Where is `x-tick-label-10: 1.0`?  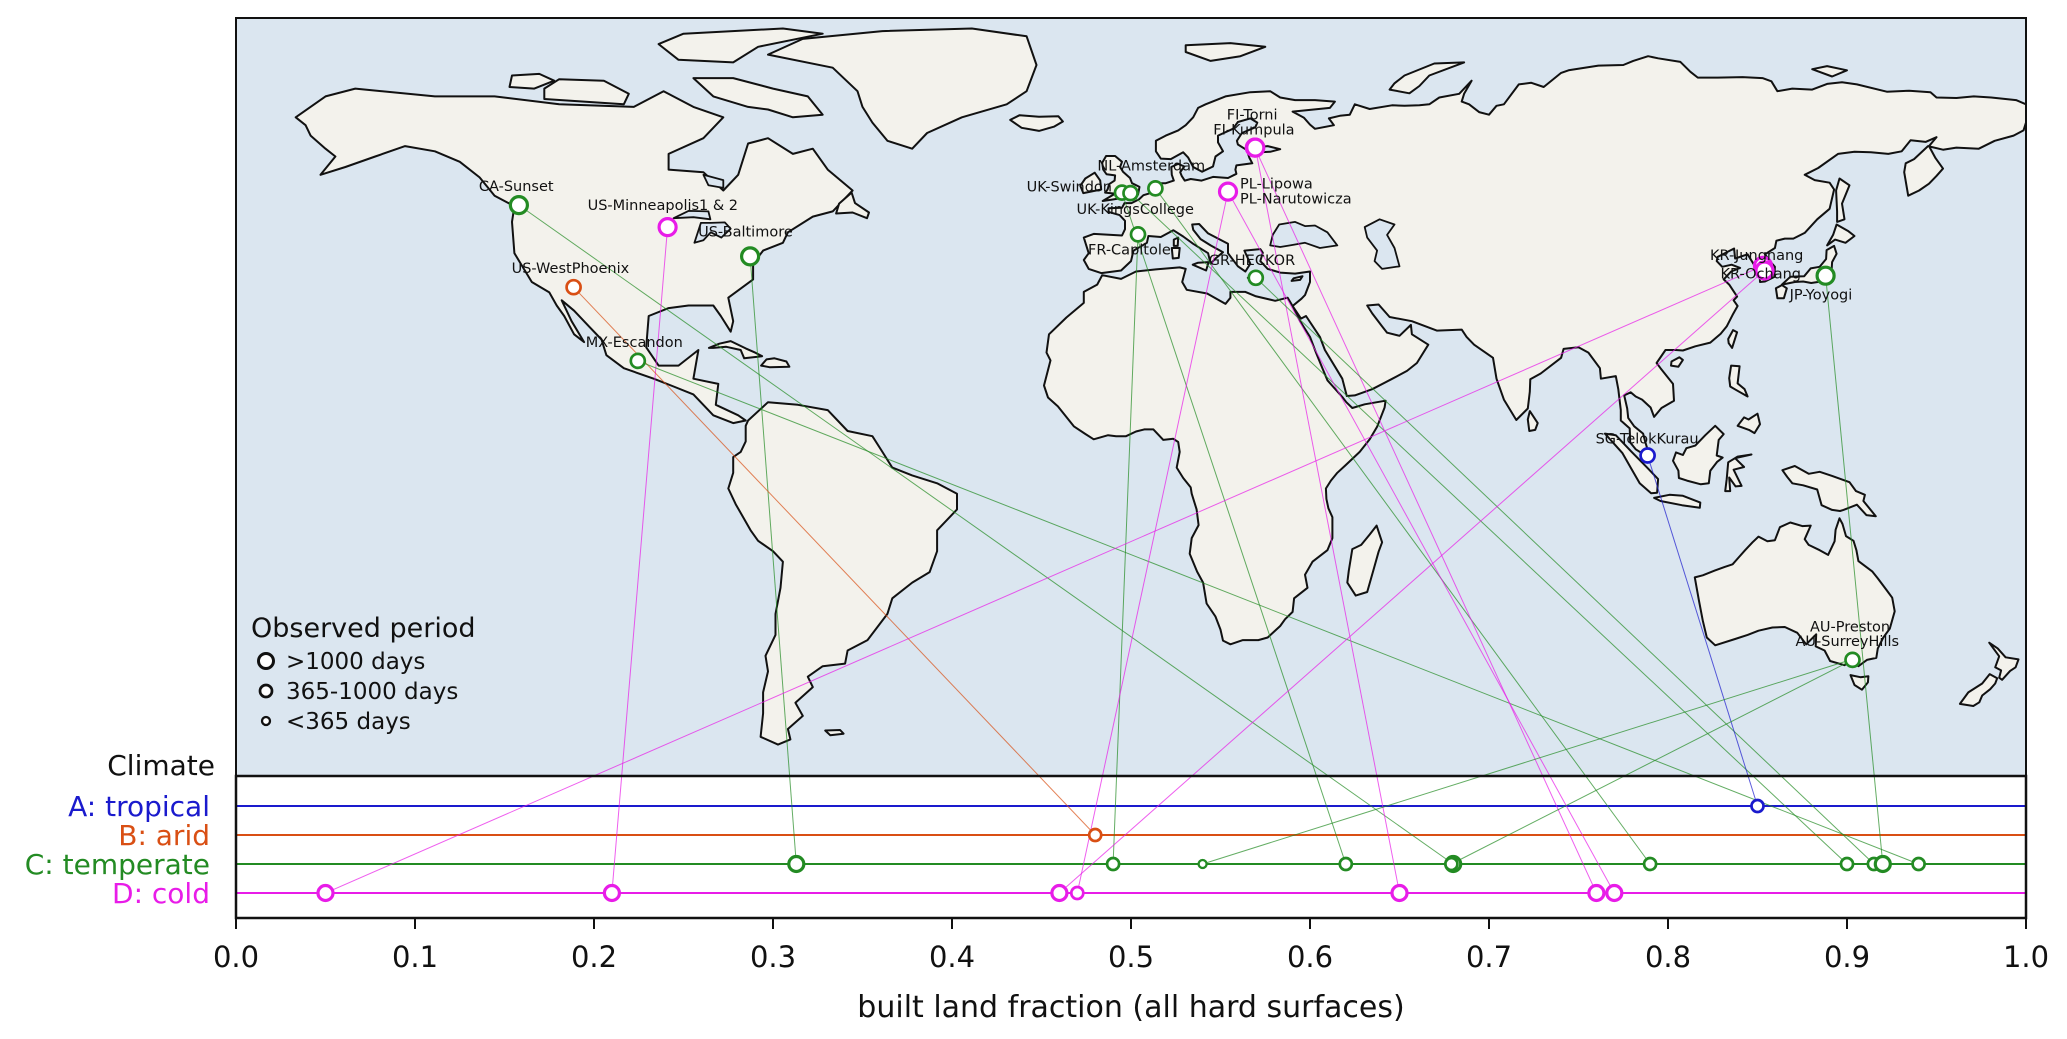
x-tick-label-10: 1.0 is located at coordinates (2026, 957).